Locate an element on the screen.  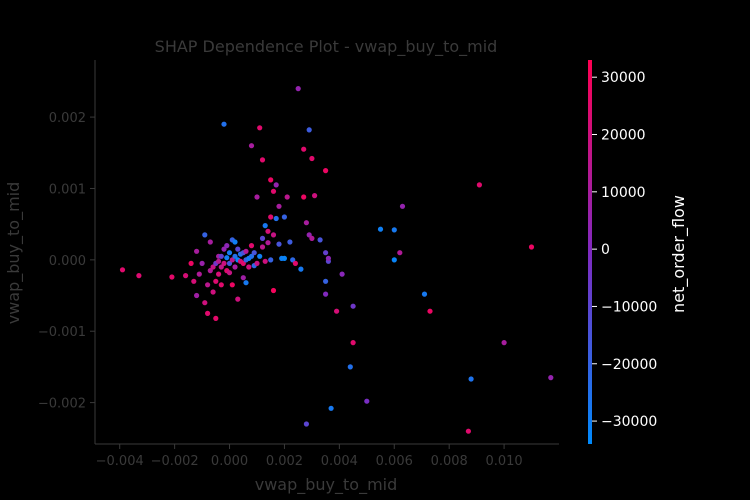
colorbar-tick-label: 10000 is located at coordinates (623, 193).